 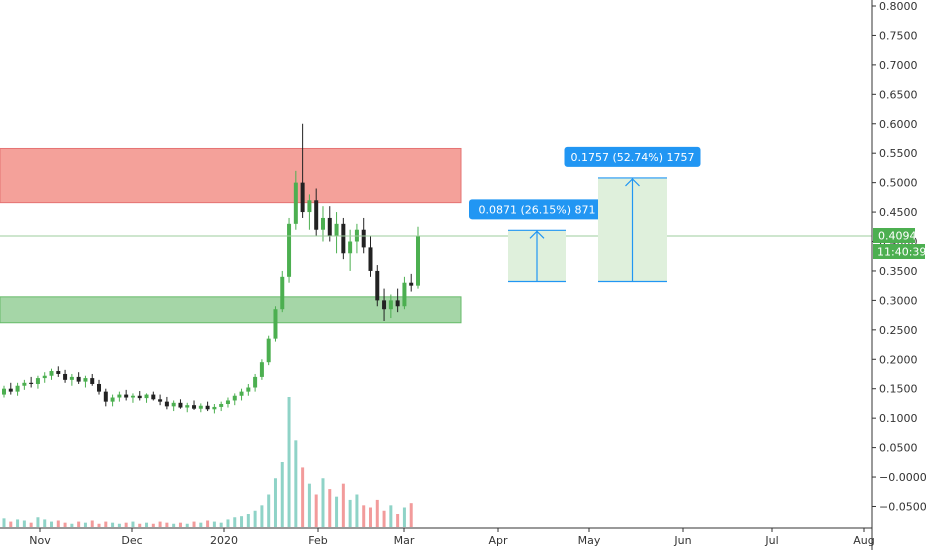 What do you see at coordinates (903, 477) in the screenshot?
I see `y-tick-label: −0.0000` at bounding box center [903, 477].